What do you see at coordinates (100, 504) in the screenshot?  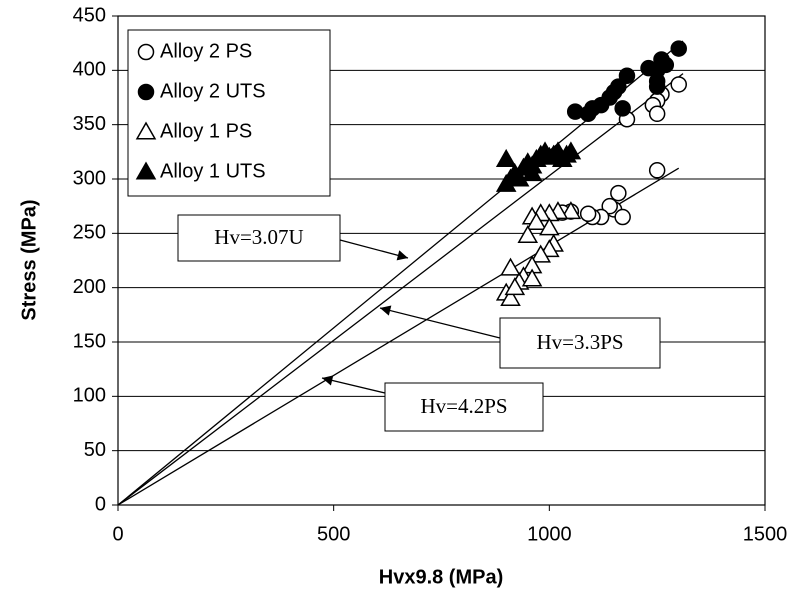 I see `y-tick-label: 0` at bounding box center [100, 504].